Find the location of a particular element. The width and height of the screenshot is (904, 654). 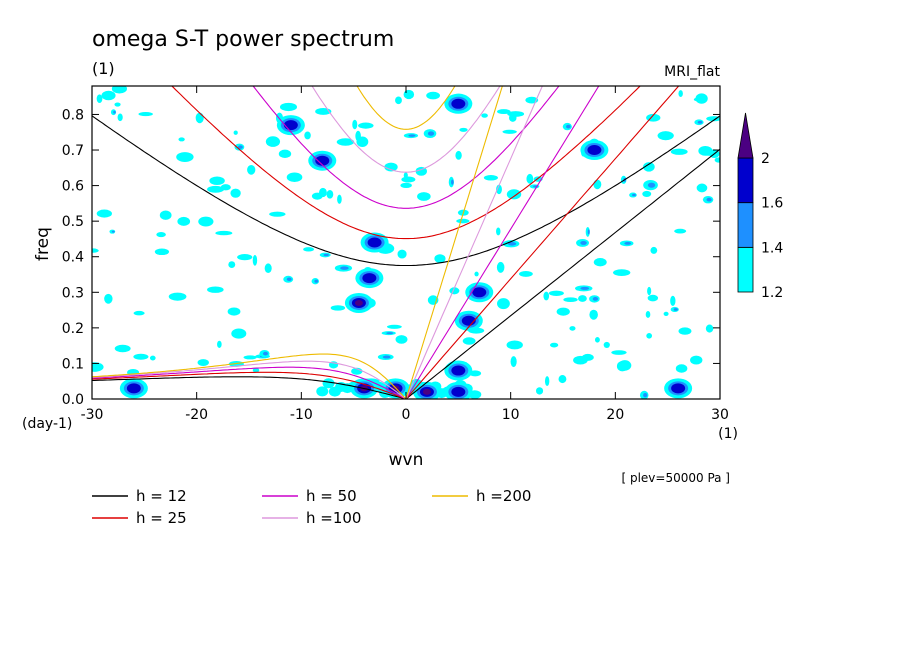

colorbar-label: 2 is located at coordinates (765, 159).